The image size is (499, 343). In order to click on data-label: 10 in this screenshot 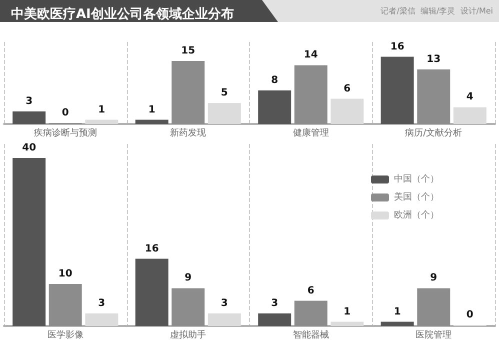, I will do `click(65, 274)`.